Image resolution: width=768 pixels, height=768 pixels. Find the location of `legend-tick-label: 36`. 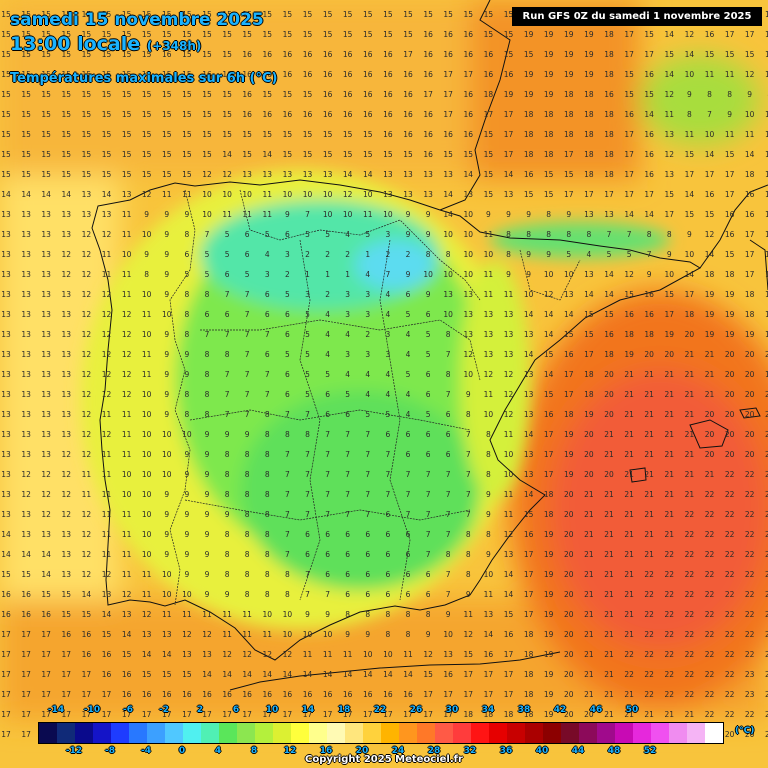

legend-tick-label: 36 is located at coordinates (506, 751).